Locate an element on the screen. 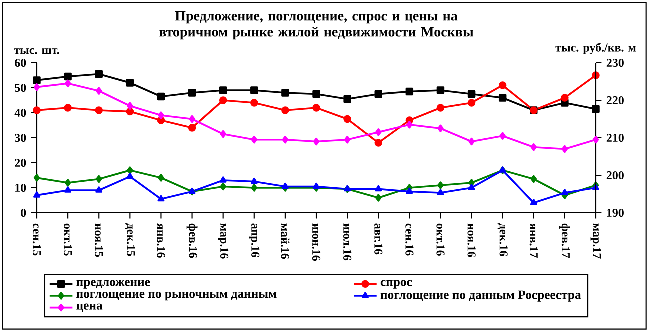 Image resolution: width=649 pixels, height=332 pixels. y-axis-title: тыс. шт. is located at coordinates (37, 51).